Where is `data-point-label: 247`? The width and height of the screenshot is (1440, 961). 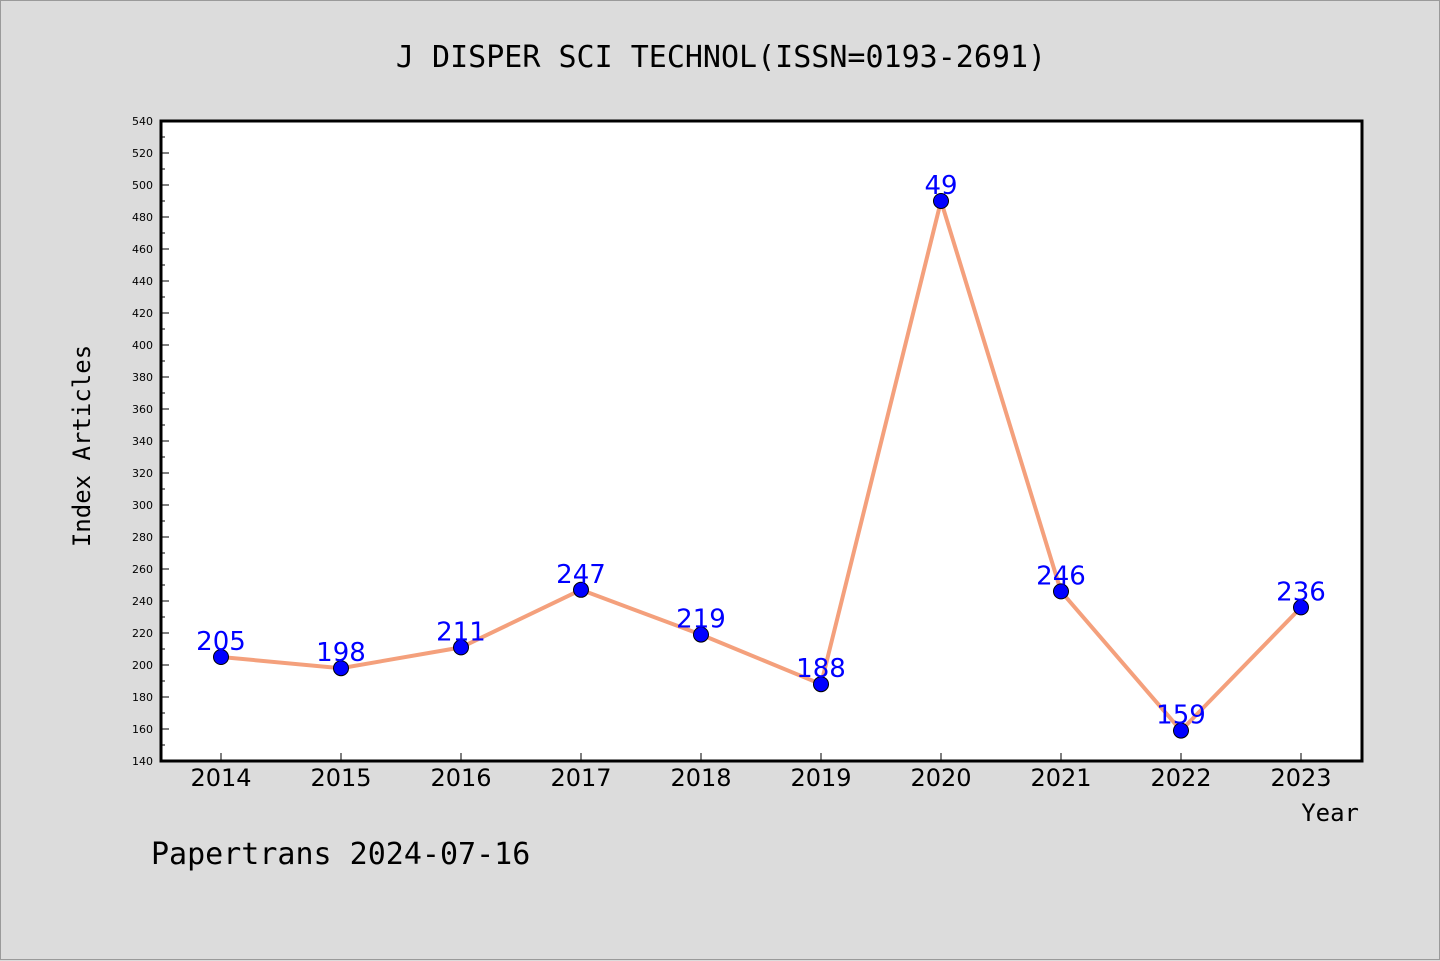
data-point-label: 247 is located at coordinates (581, 575).